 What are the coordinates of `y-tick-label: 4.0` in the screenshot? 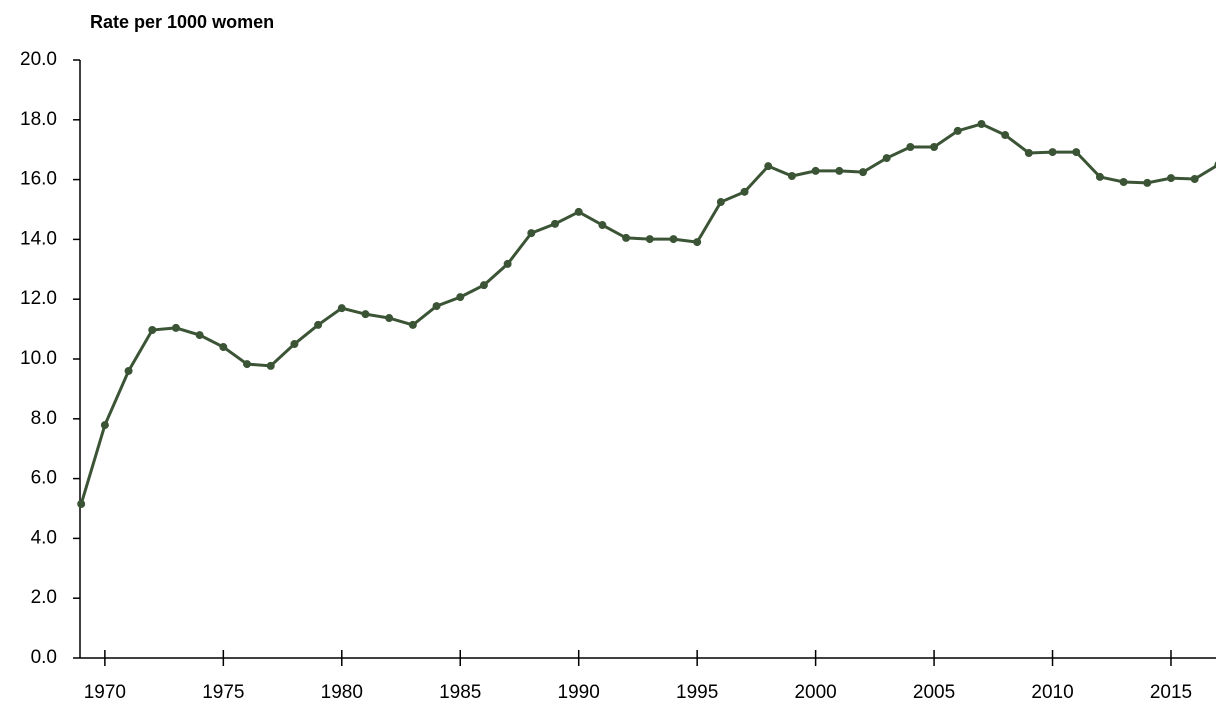 It's located at (44, 537).